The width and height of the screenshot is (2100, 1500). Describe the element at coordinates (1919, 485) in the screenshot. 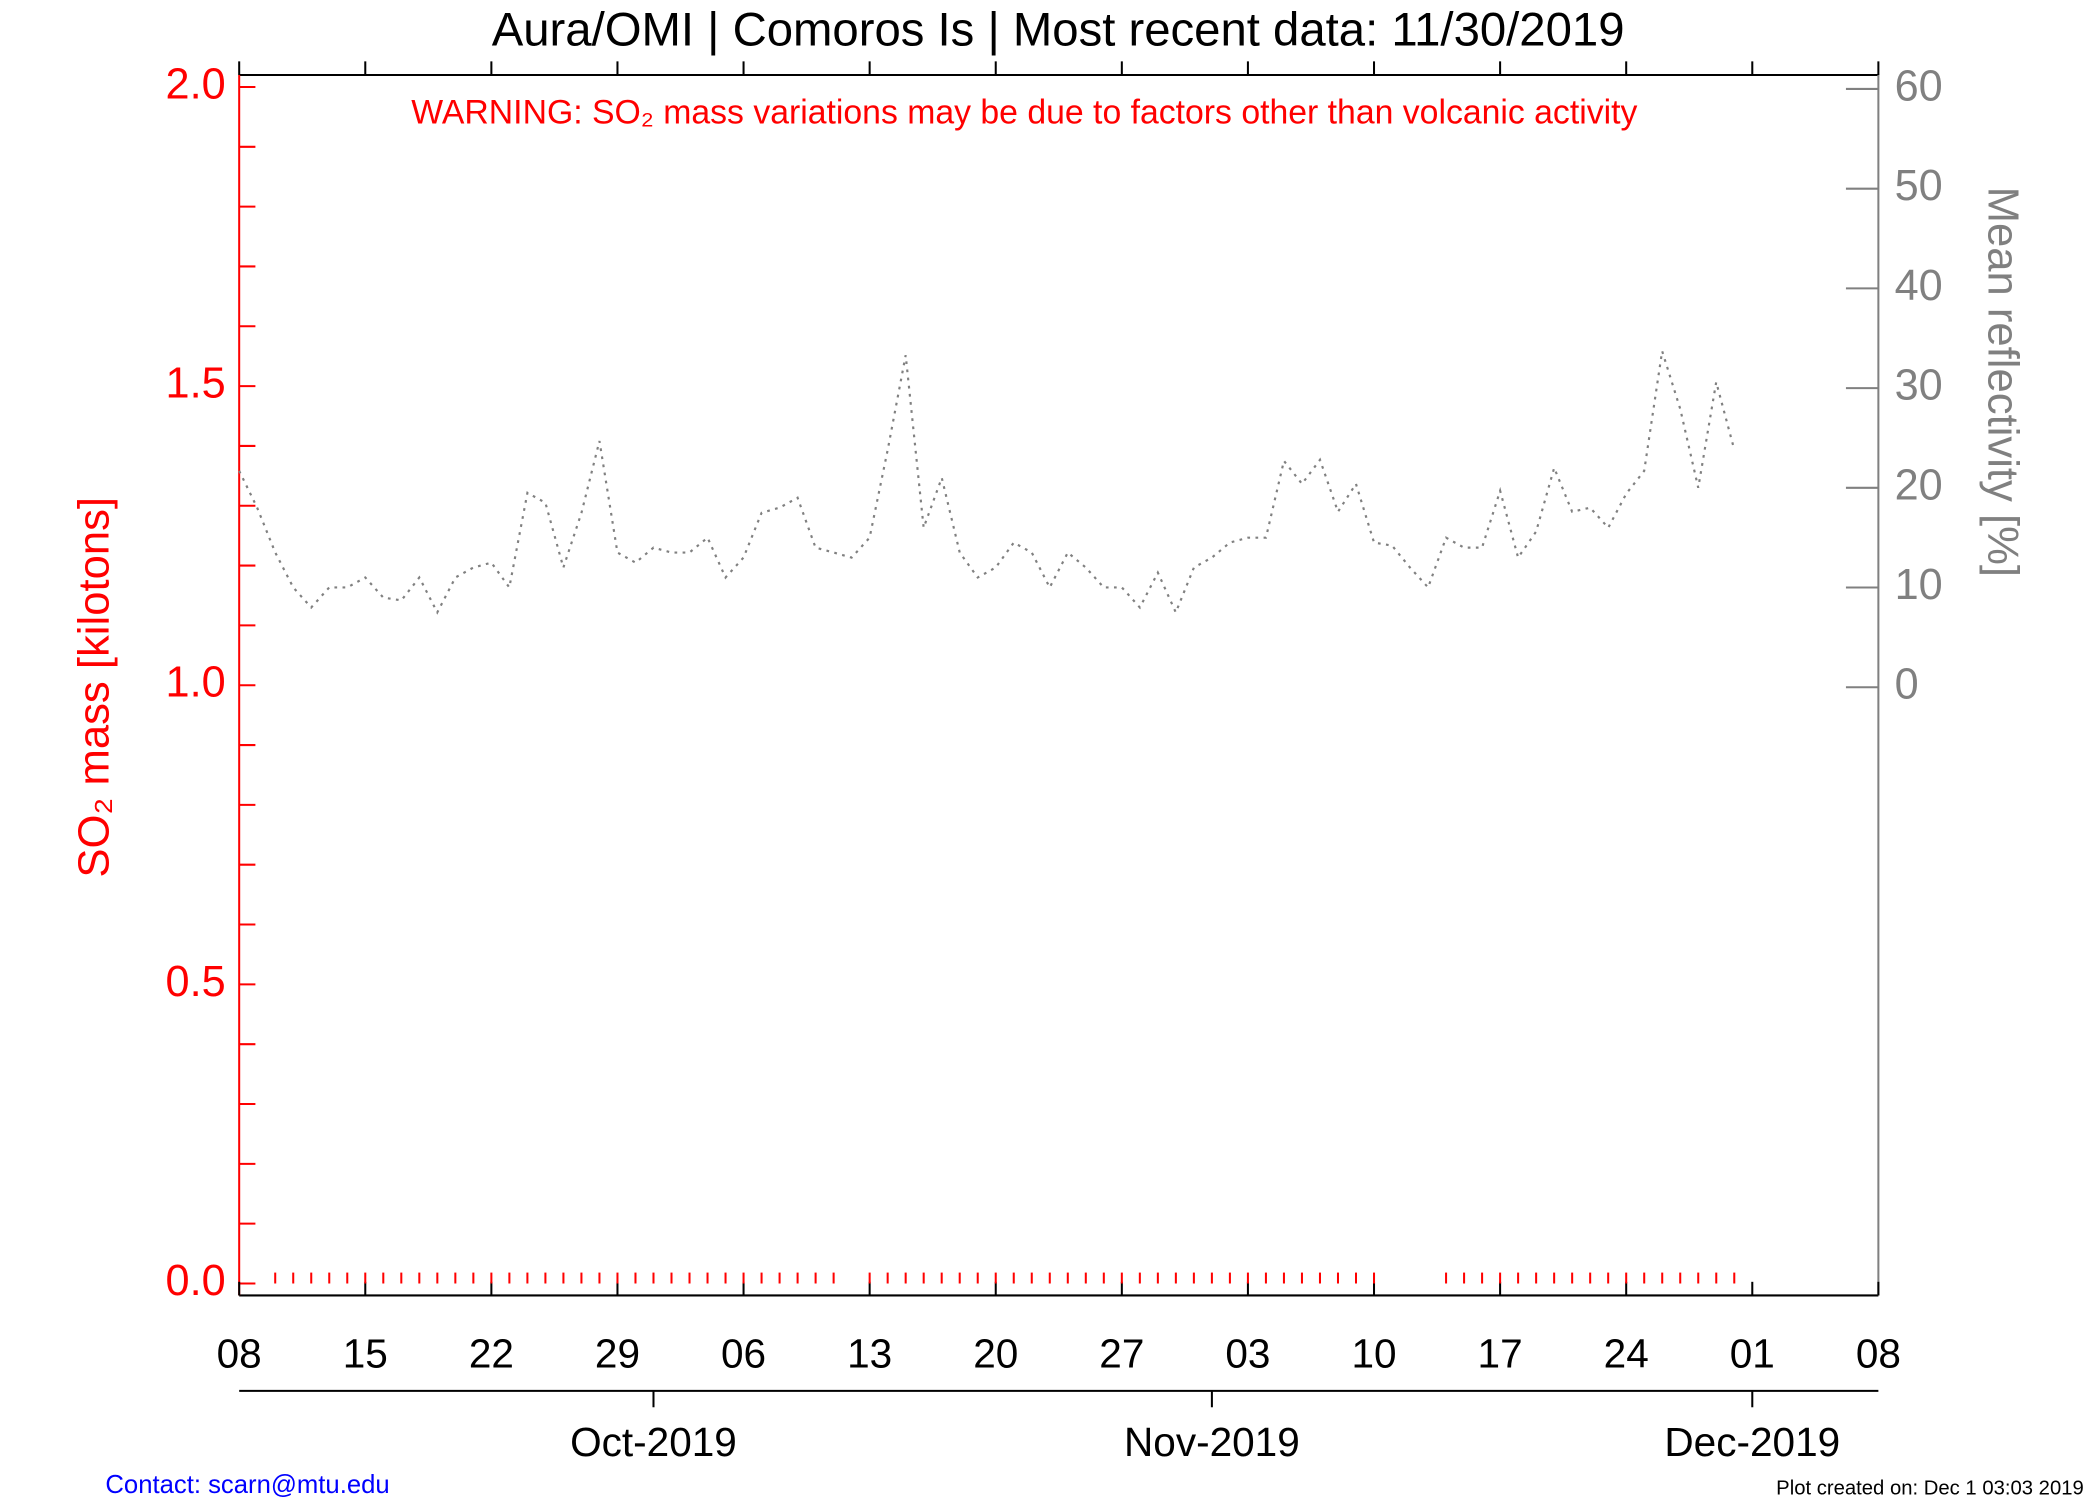

I see `y2-tick-label: 20` at that location.